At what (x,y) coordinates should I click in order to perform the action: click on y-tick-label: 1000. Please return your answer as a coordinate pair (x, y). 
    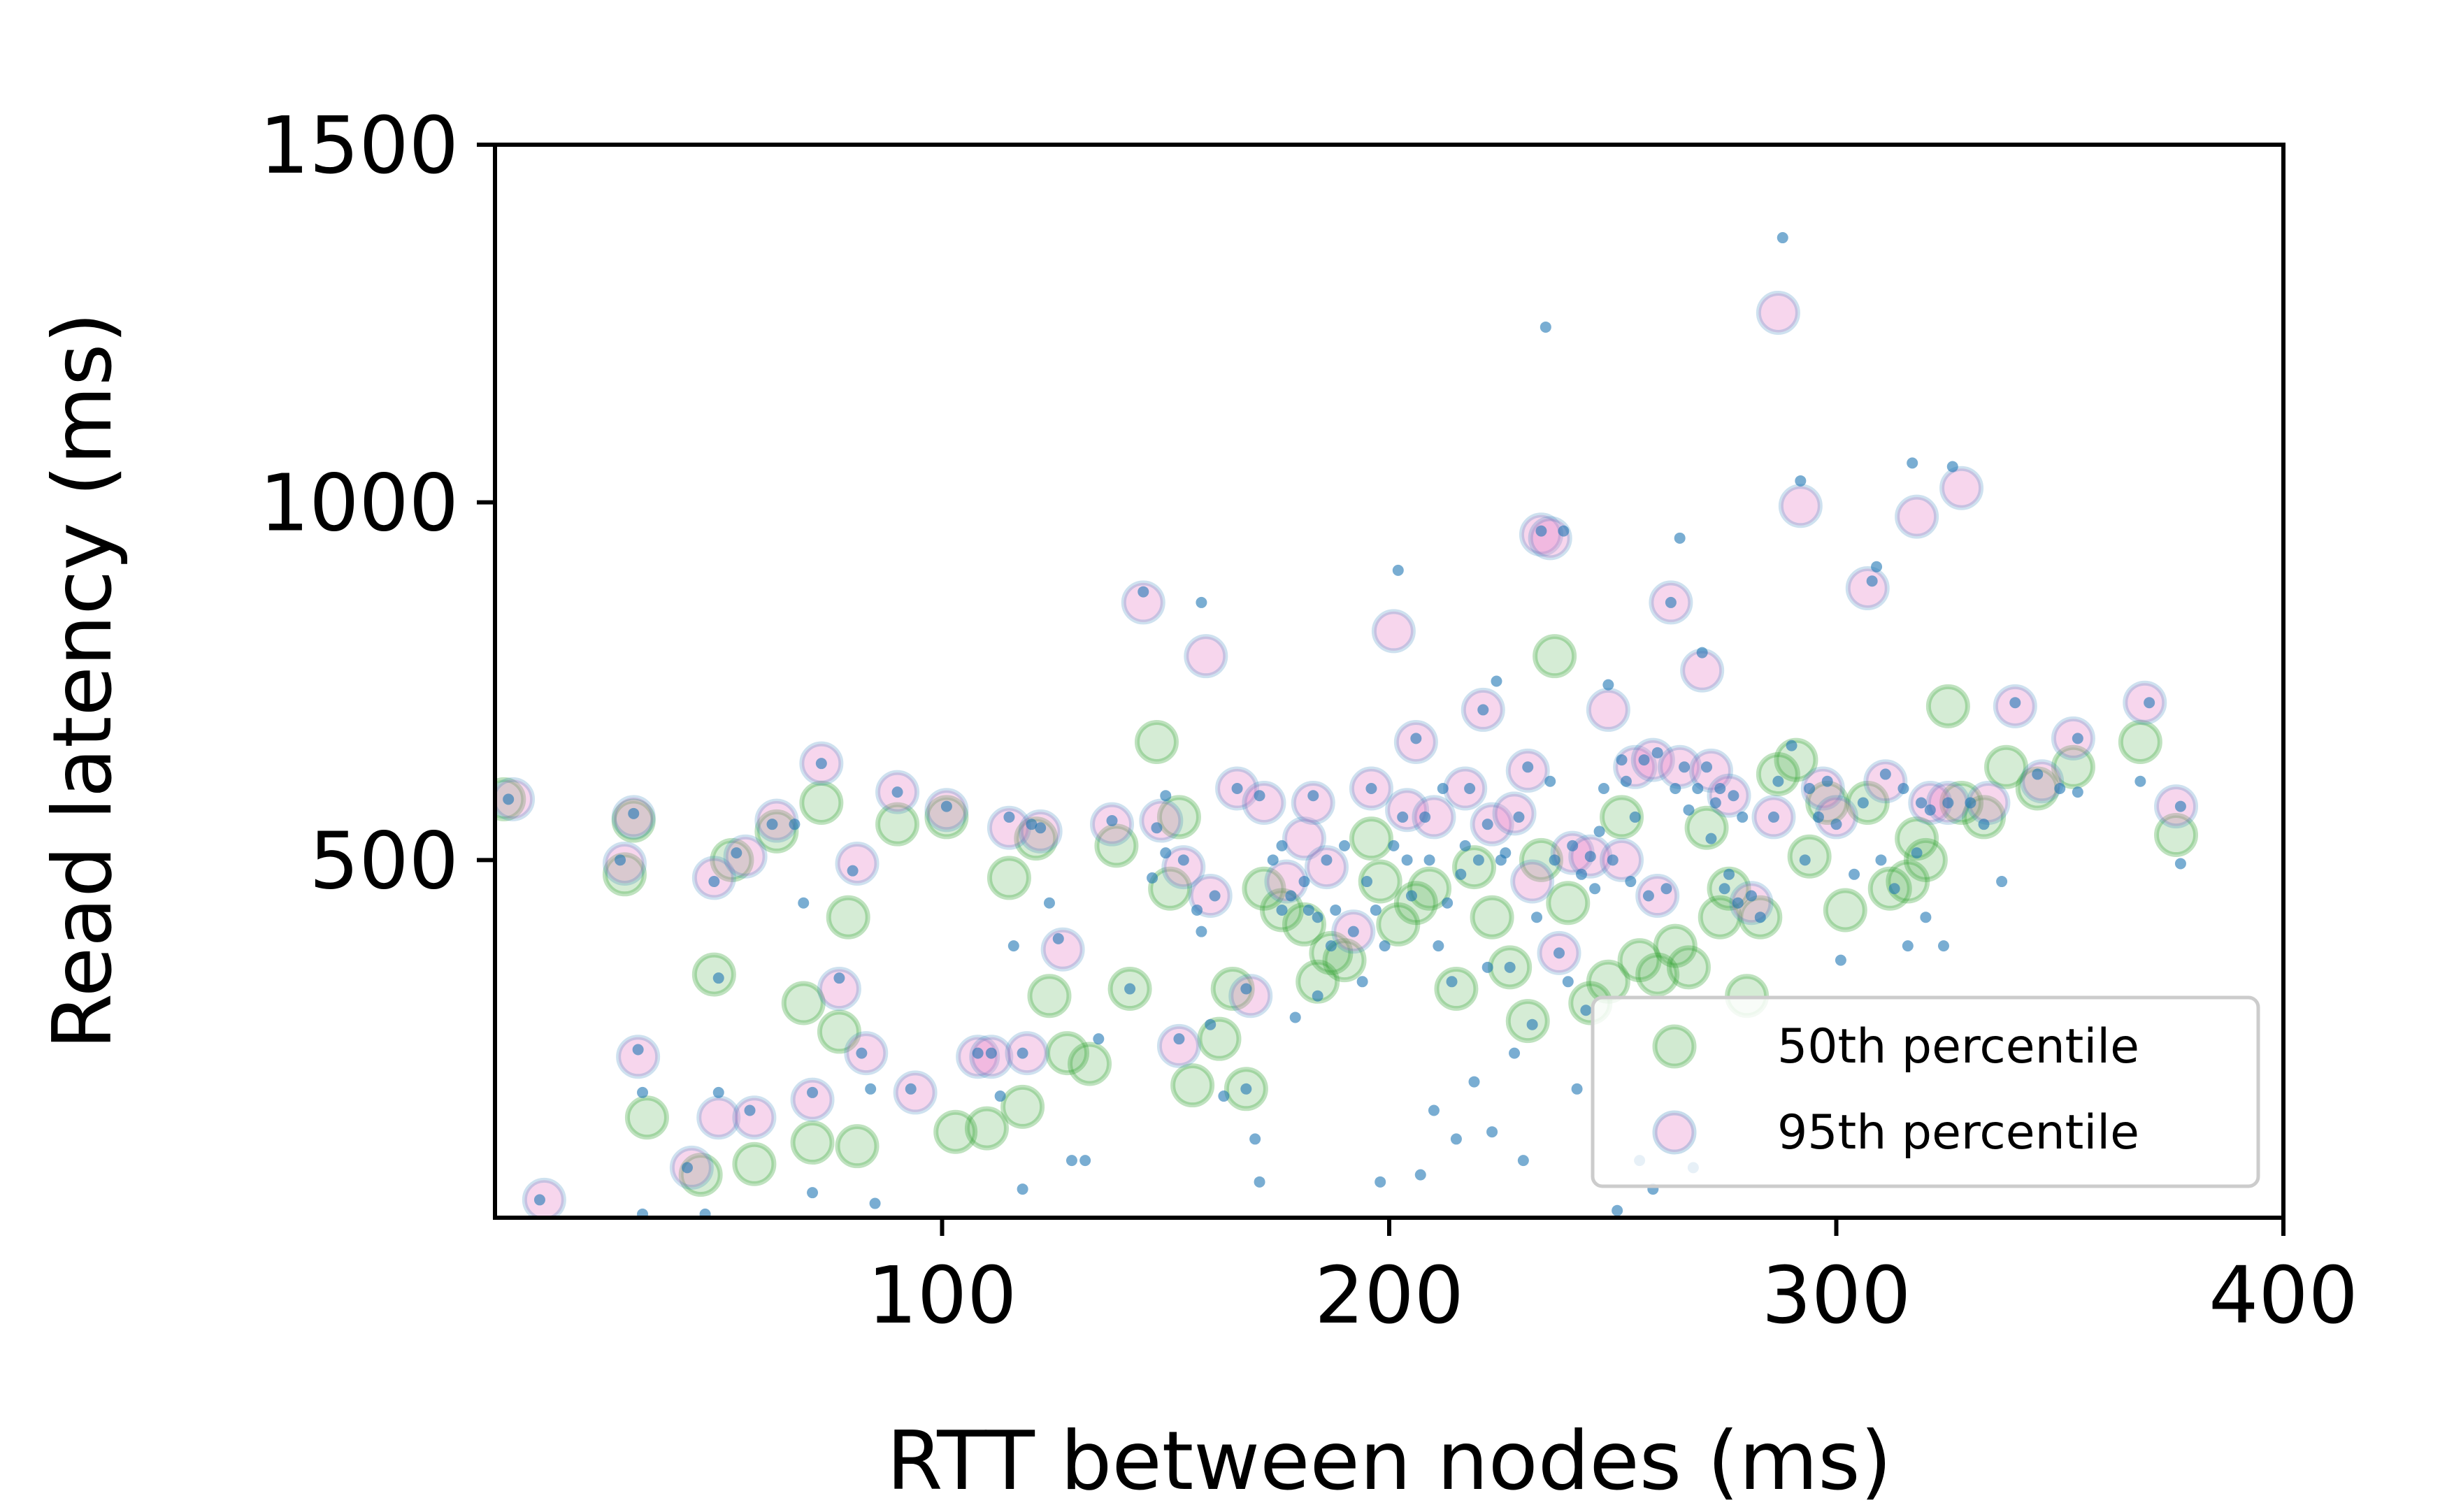
    Looking at the image, I should click on (359, 504).